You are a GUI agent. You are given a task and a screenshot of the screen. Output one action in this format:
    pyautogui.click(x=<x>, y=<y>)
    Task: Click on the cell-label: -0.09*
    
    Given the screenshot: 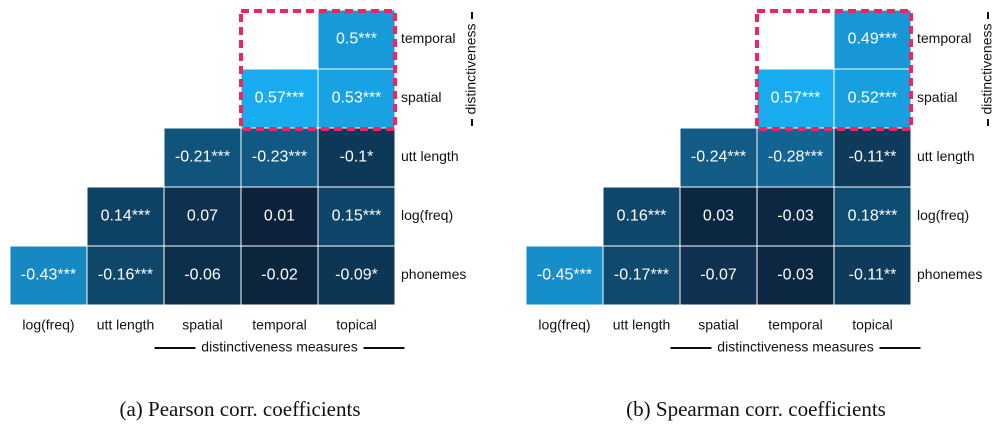 What is the action you would take?
    pyautogui.click(x=356, y=275)
    